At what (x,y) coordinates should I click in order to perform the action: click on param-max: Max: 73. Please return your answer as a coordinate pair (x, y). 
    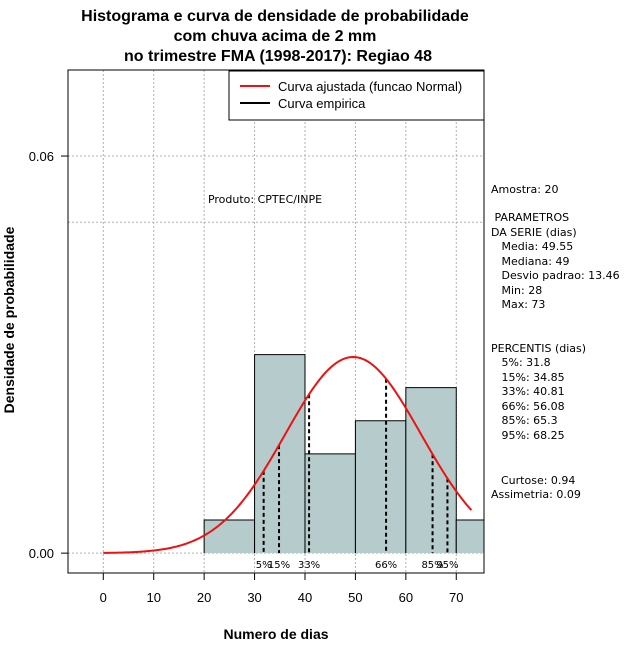
    Looking at the image, I should click on (518, 304).